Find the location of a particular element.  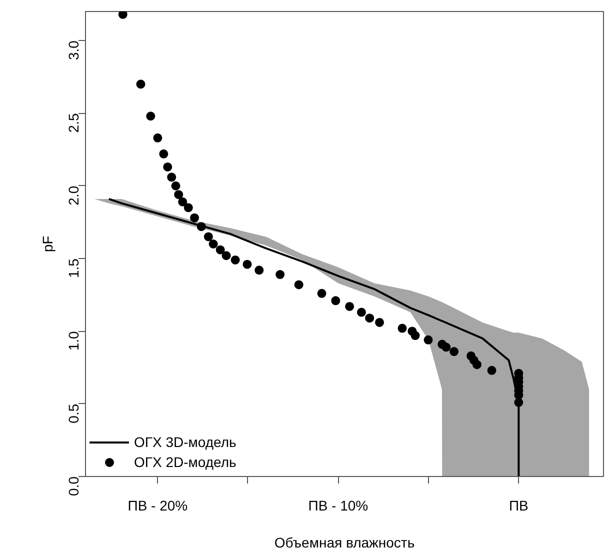

x-tick-label: ПВ - 20% is located at coordinates (158, 506).